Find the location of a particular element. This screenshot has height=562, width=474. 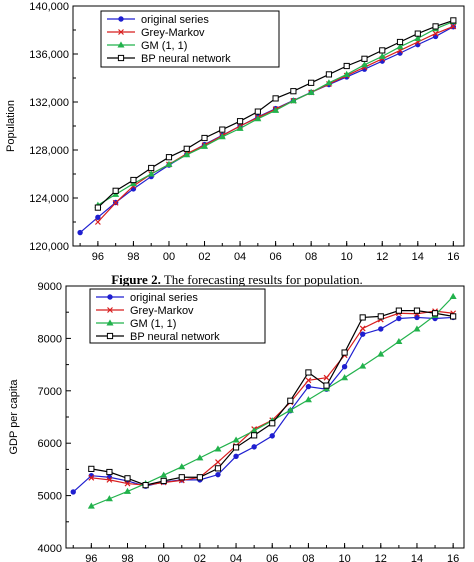

y-tick-label: 5000 is located at coordinates (50, 497).